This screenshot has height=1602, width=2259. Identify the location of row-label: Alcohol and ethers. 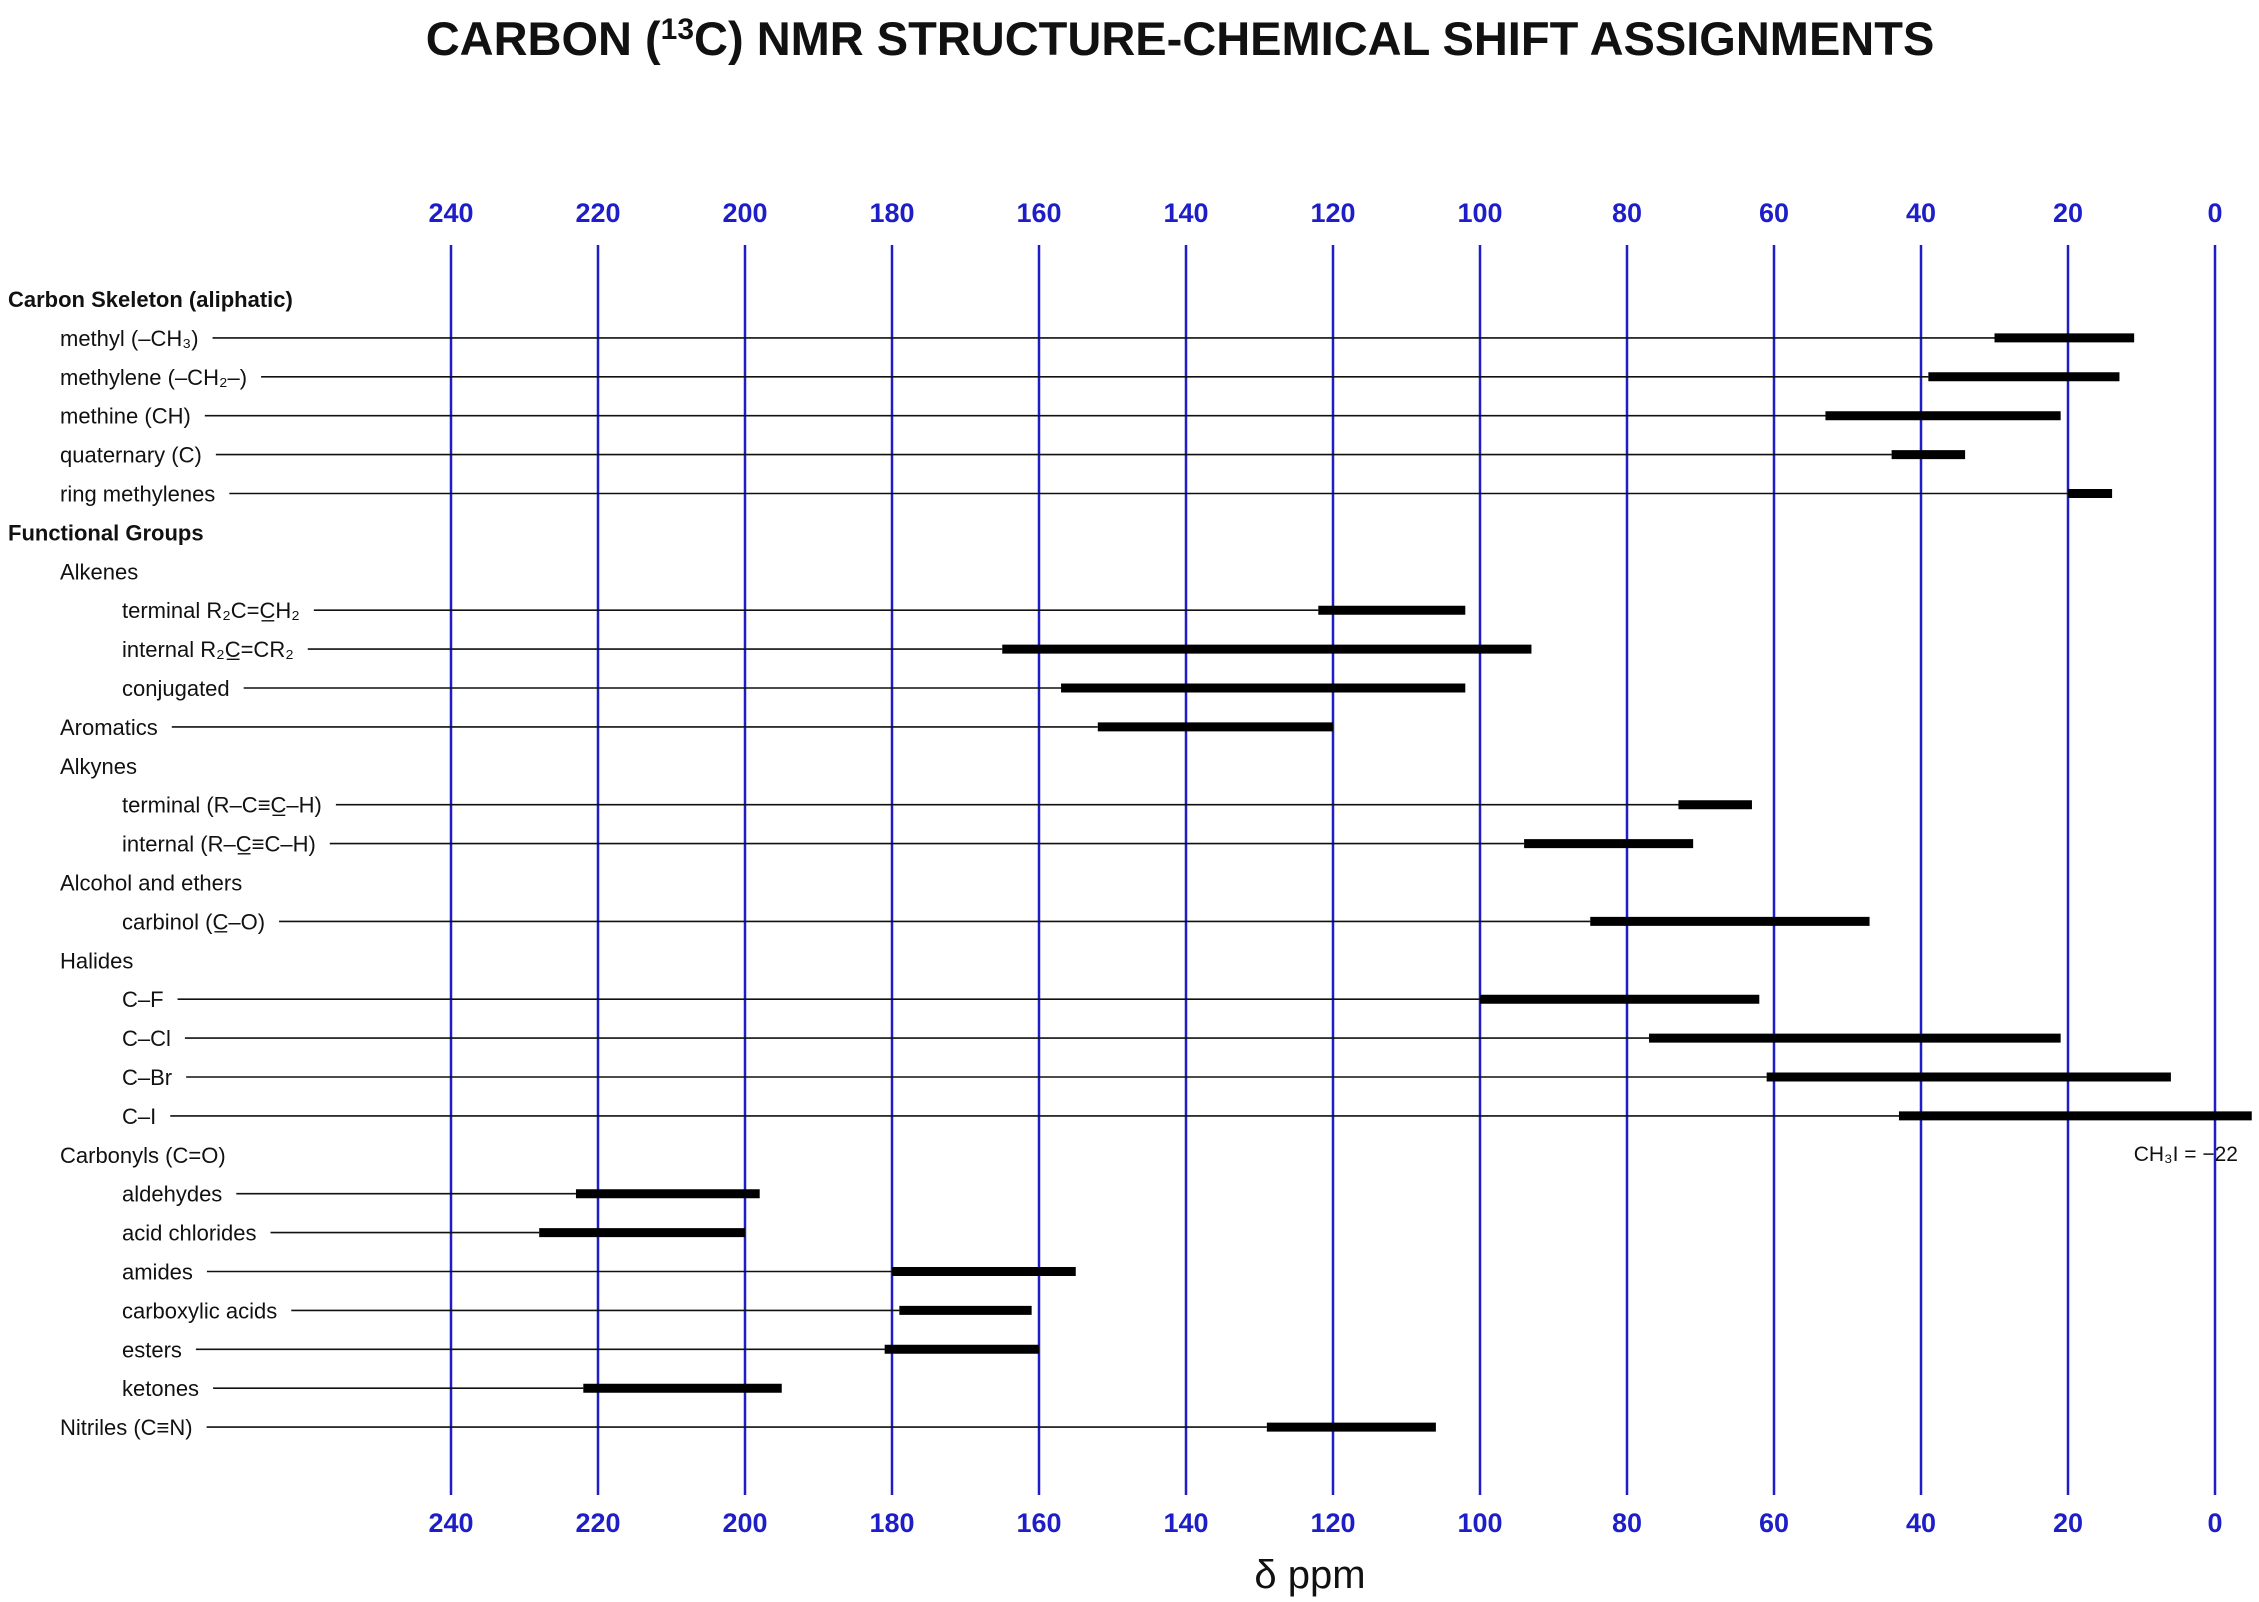
(151, 883).